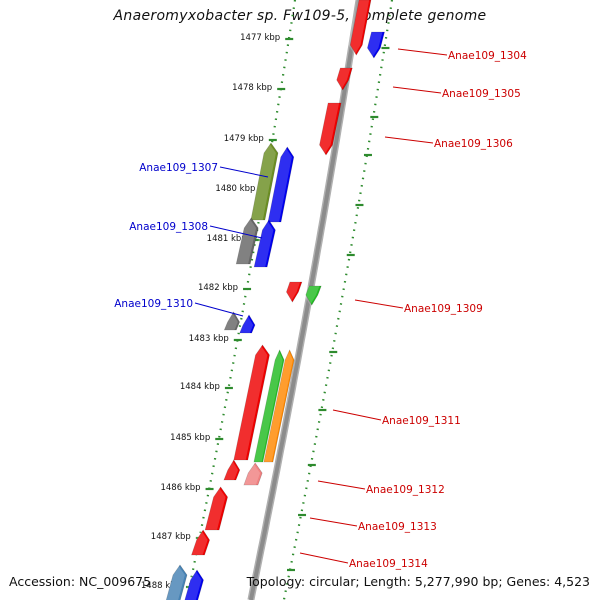  Describe the element at coordinates (405, 490) in the screenshot. I see `svg-text: Anae109_1312` at that location.